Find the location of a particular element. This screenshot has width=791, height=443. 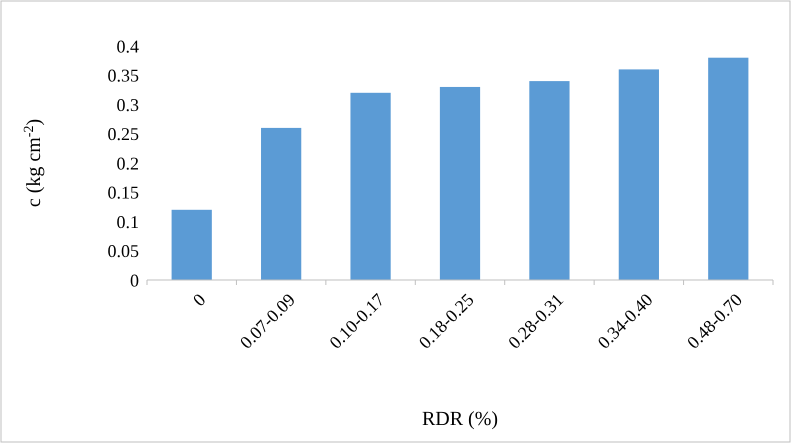

y-tick-label: 0.3 is located at coordinates (127, 104).